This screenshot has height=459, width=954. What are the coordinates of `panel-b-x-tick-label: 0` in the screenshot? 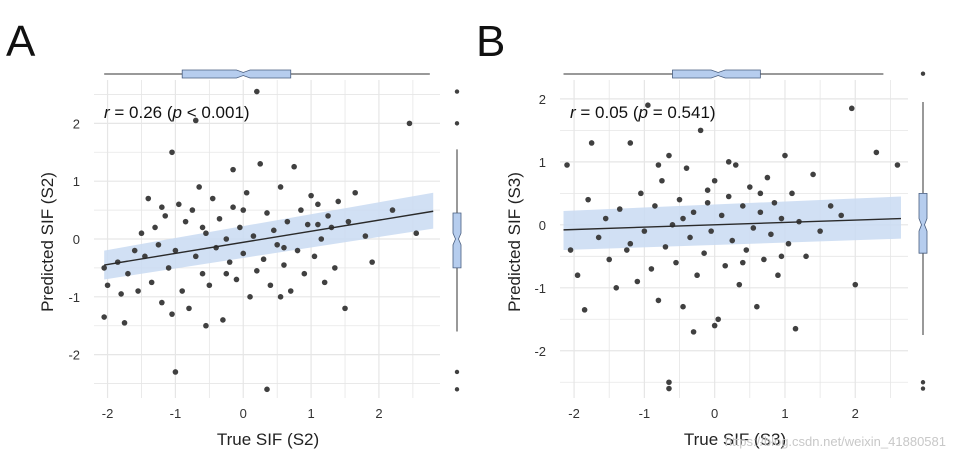 It's located at (714, 413).